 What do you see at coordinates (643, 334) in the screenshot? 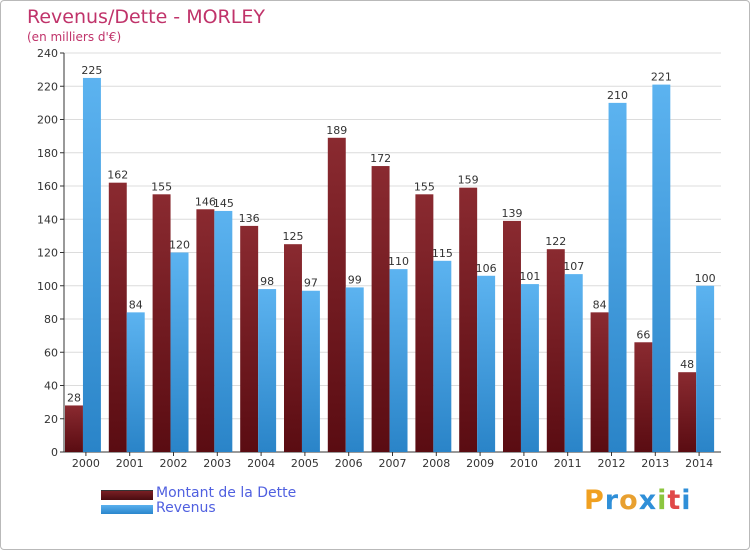
I see `debt-bar-label: 66` at bounding box center [643, 334].